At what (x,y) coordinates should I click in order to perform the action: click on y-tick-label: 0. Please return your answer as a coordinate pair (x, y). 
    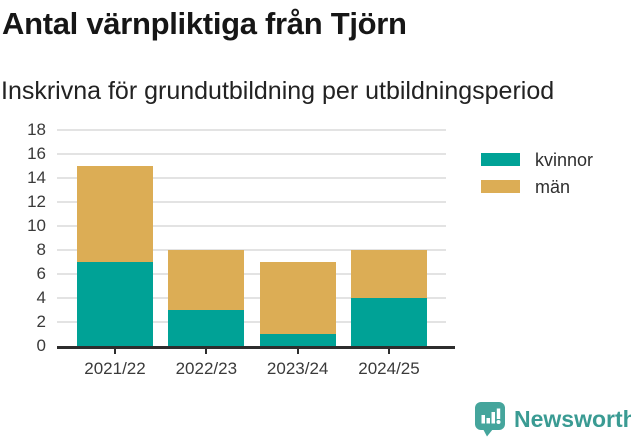
    Looking at the image, I should click on (41, 345).